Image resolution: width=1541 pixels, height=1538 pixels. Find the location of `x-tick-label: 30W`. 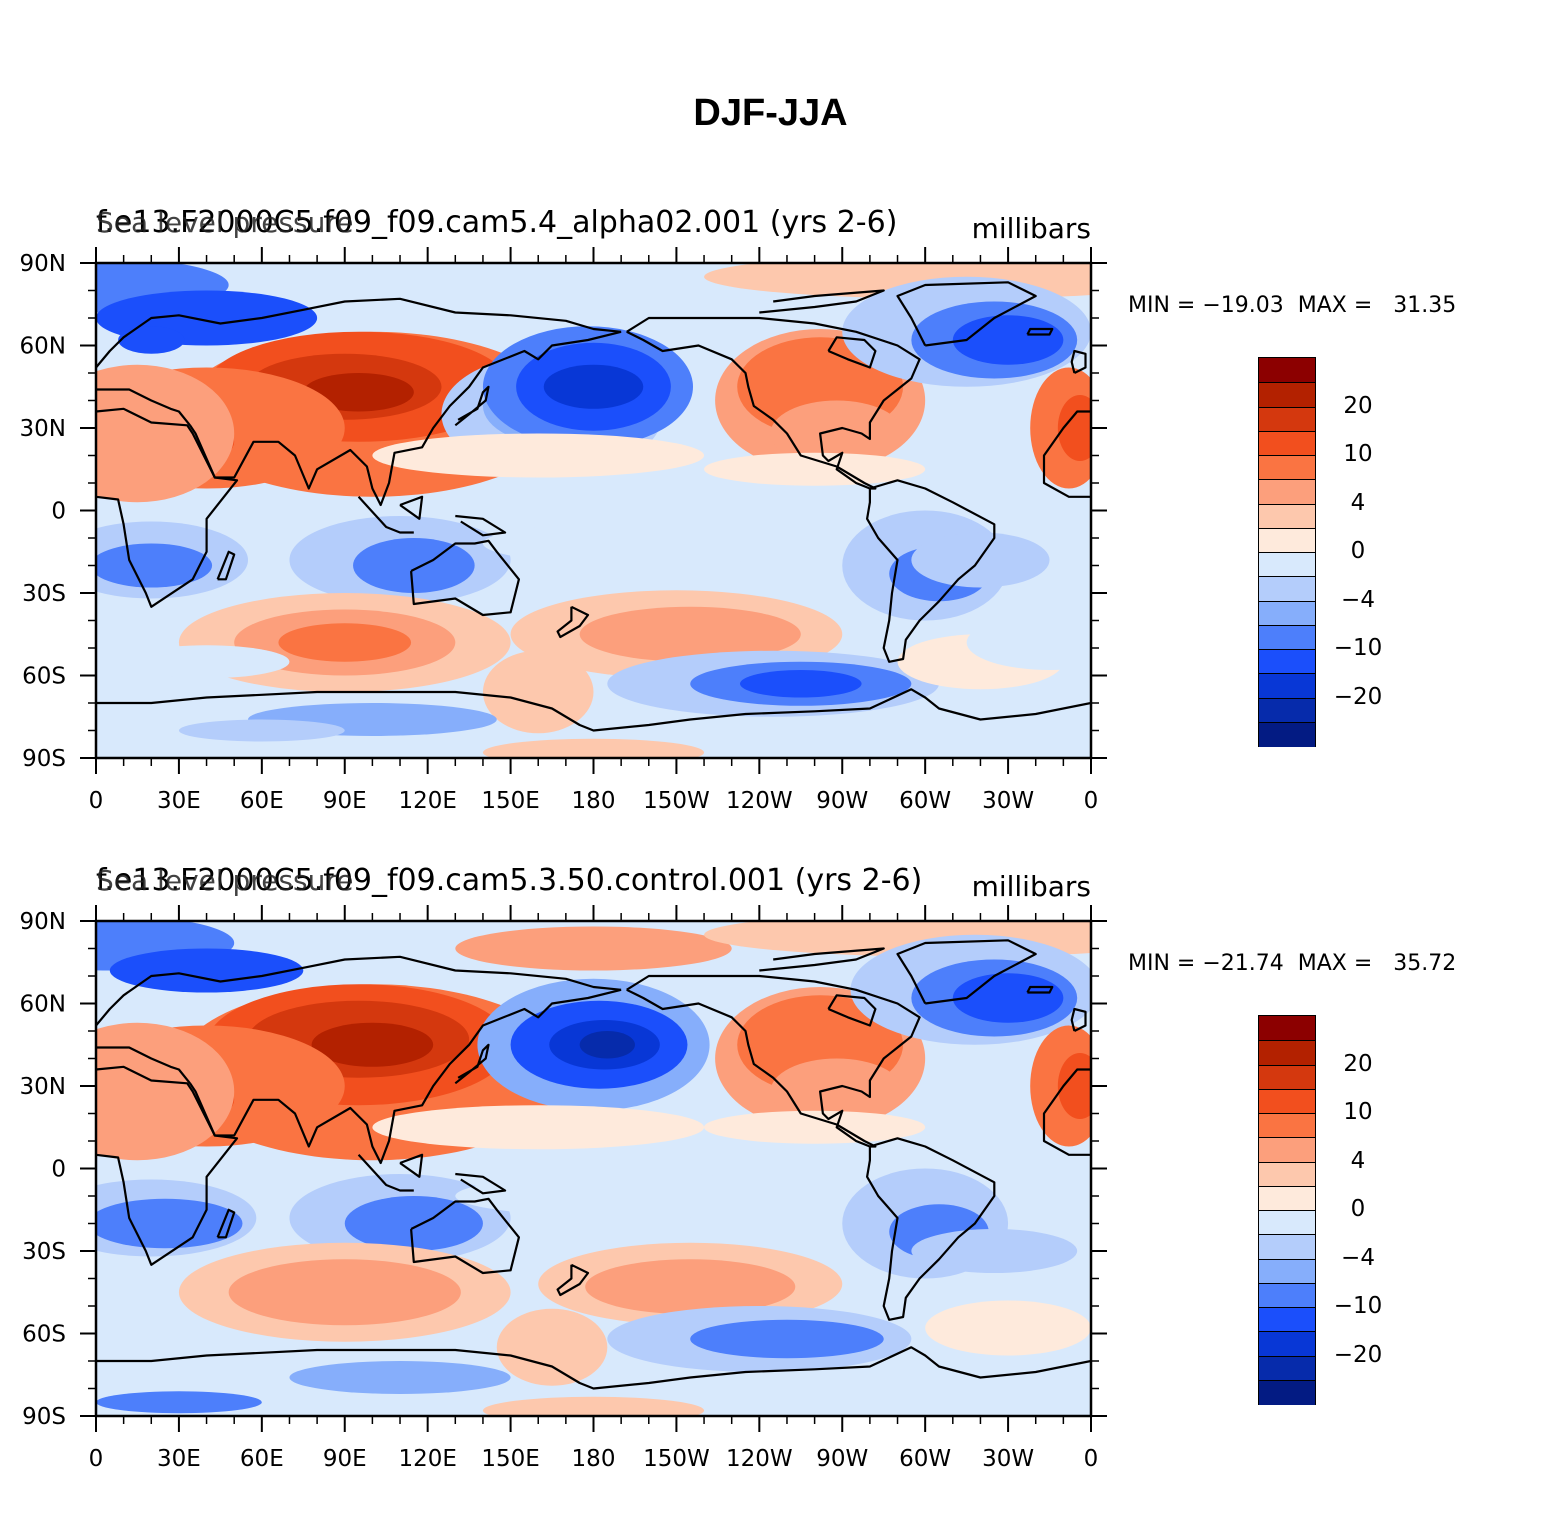

x-tick-label: 30W is located at coordinates (1008, 801).